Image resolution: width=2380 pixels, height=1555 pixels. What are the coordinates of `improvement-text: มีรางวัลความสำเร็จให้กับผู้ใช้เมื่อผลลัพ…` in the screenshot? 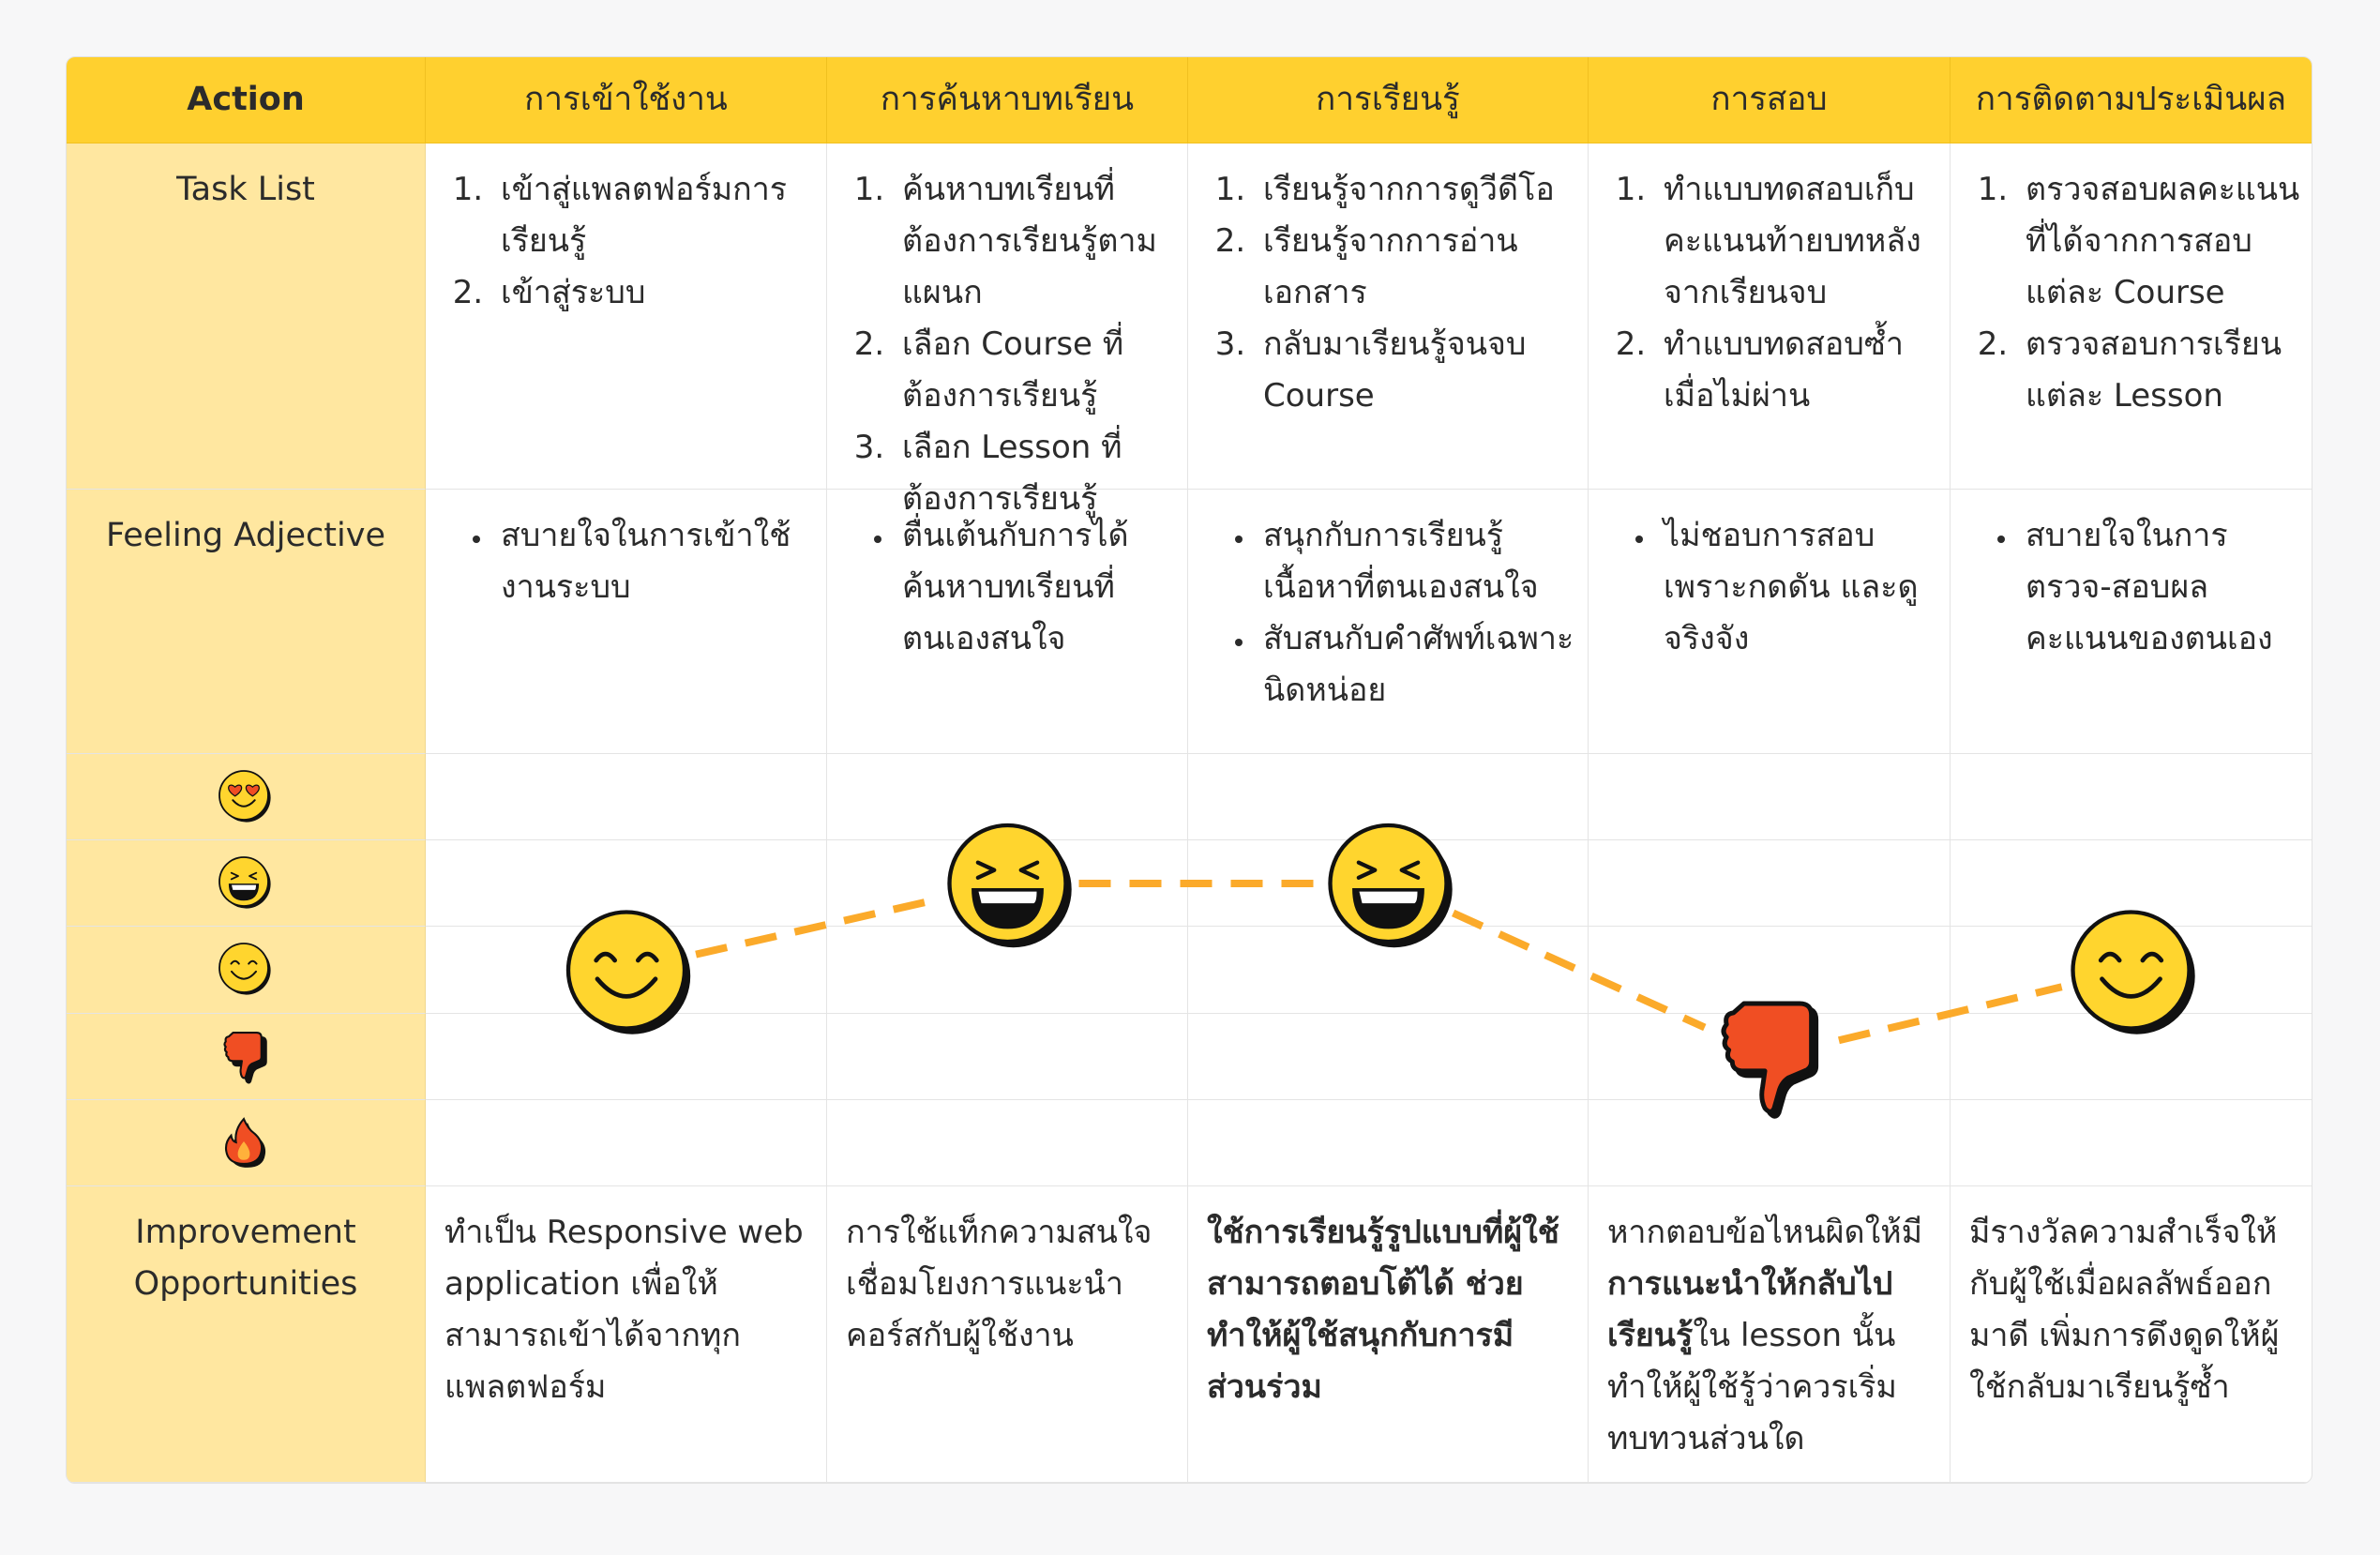 It's located at (2125, 1310).